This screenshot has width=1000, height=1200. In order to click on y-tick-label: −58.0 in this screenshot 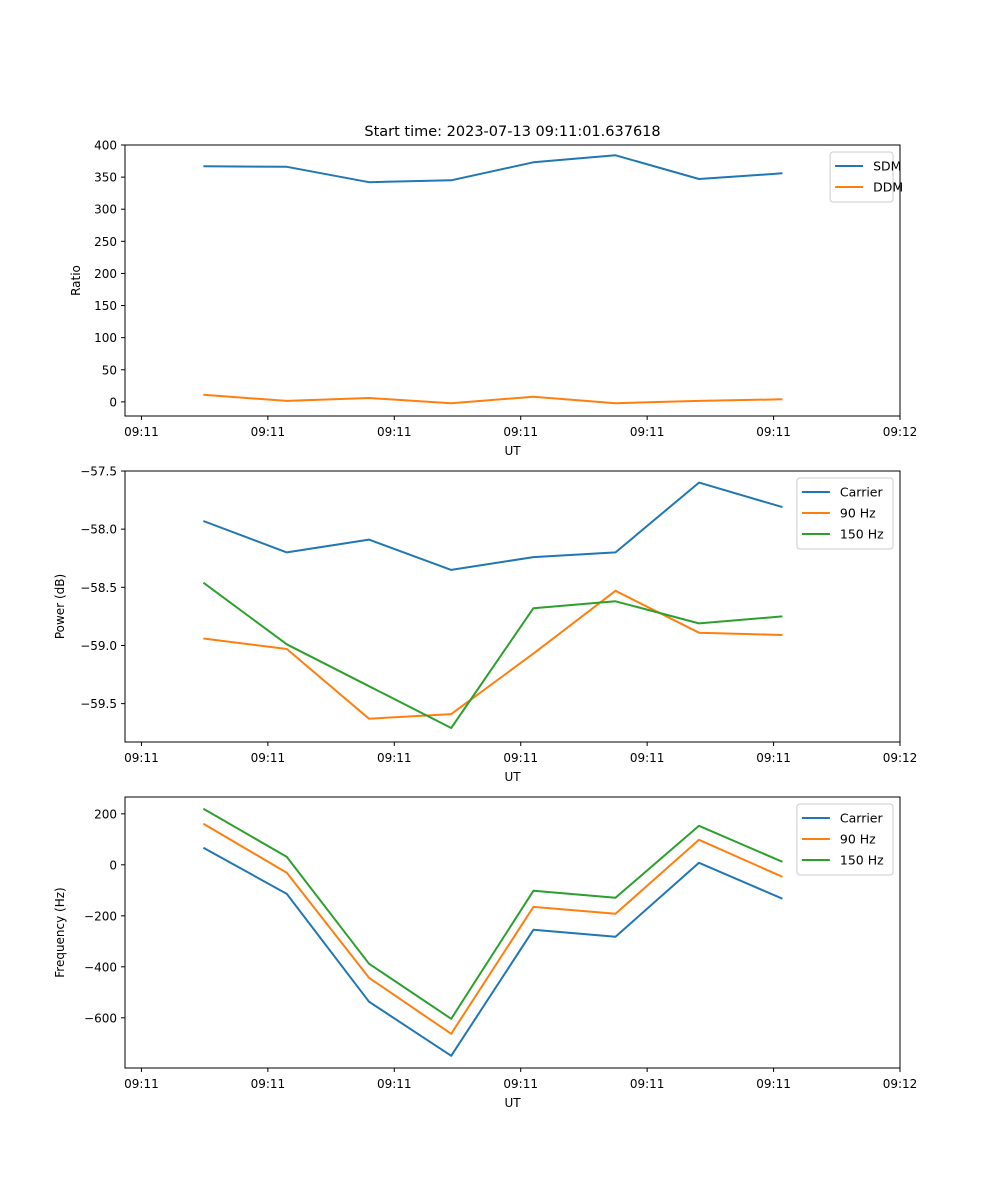, I will do `click(98, 530)`.